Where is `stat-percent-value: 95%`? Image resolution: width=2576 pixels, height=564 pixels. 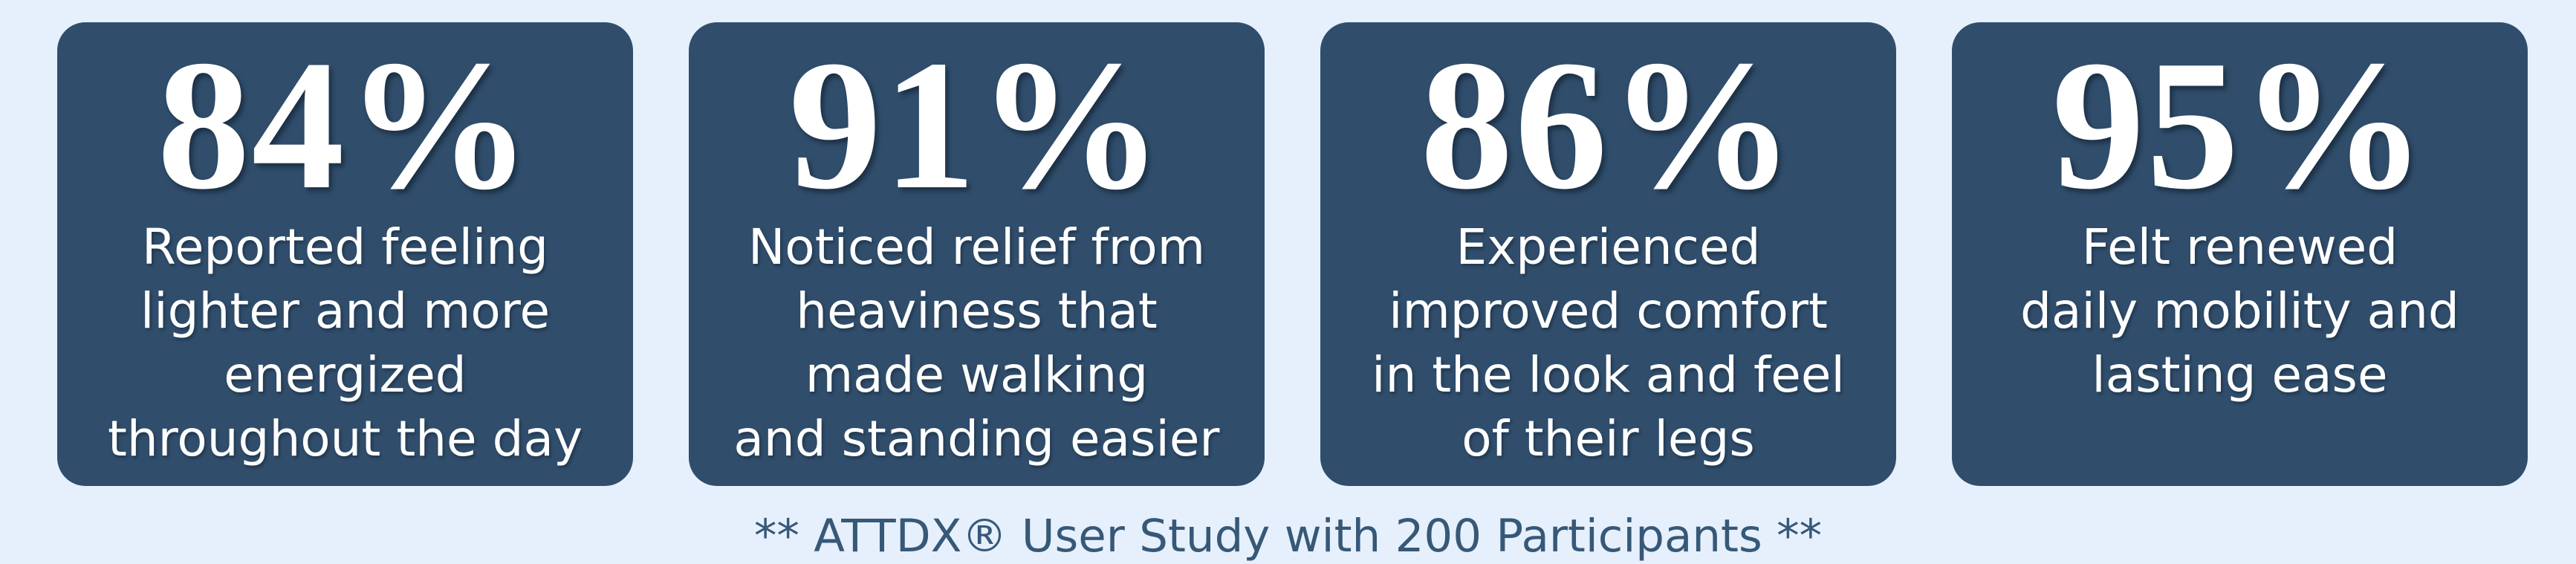 stat-percent-value: 95% is located at coordinates (2239, 125).